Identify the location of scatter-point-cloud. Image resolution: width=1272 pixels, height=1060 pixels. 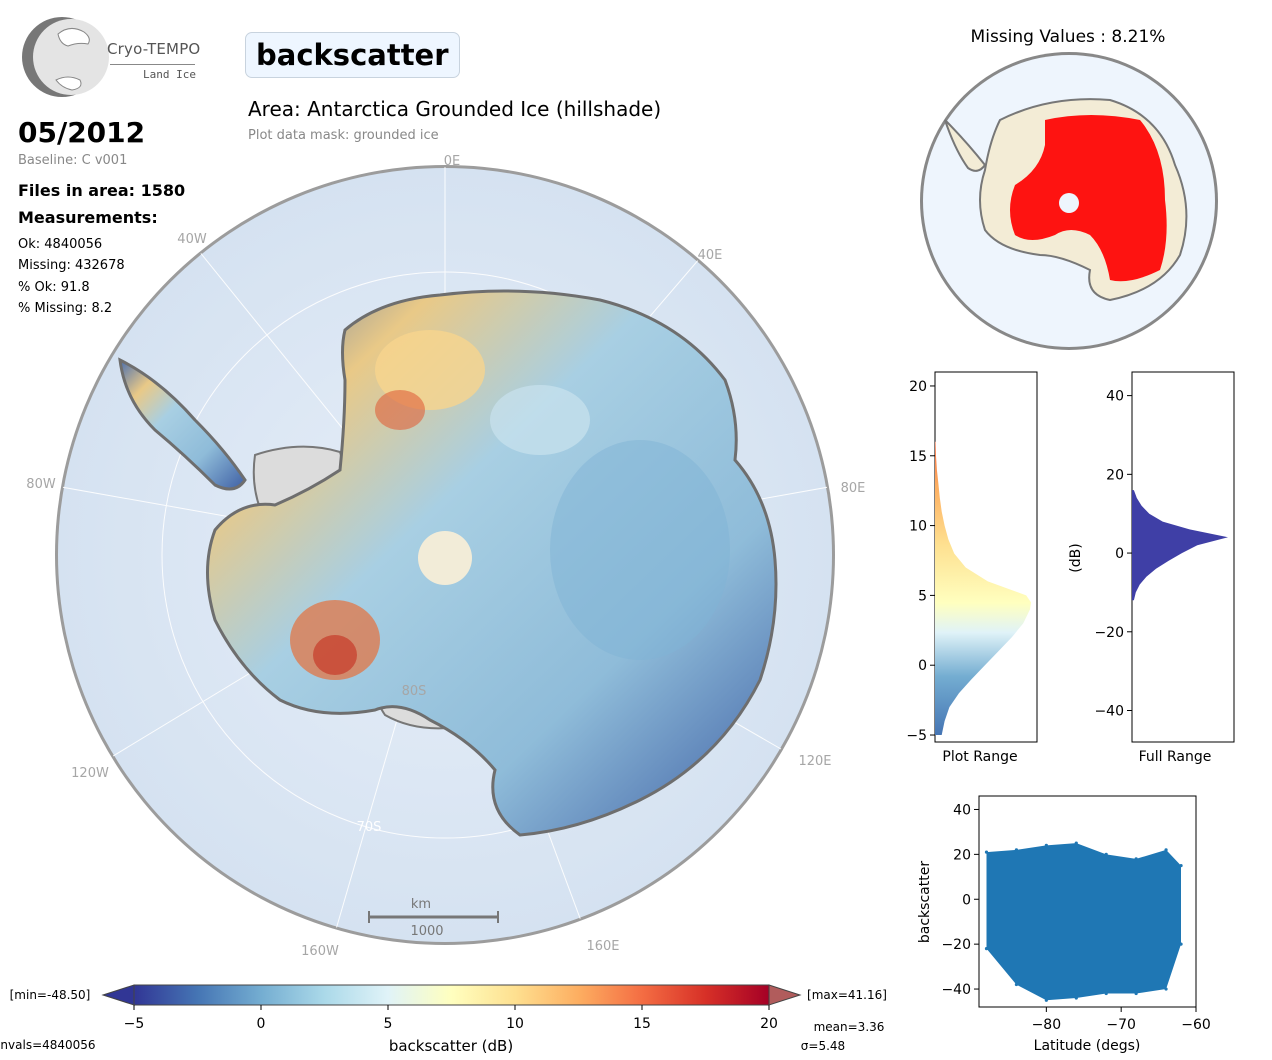
(1083, 922).